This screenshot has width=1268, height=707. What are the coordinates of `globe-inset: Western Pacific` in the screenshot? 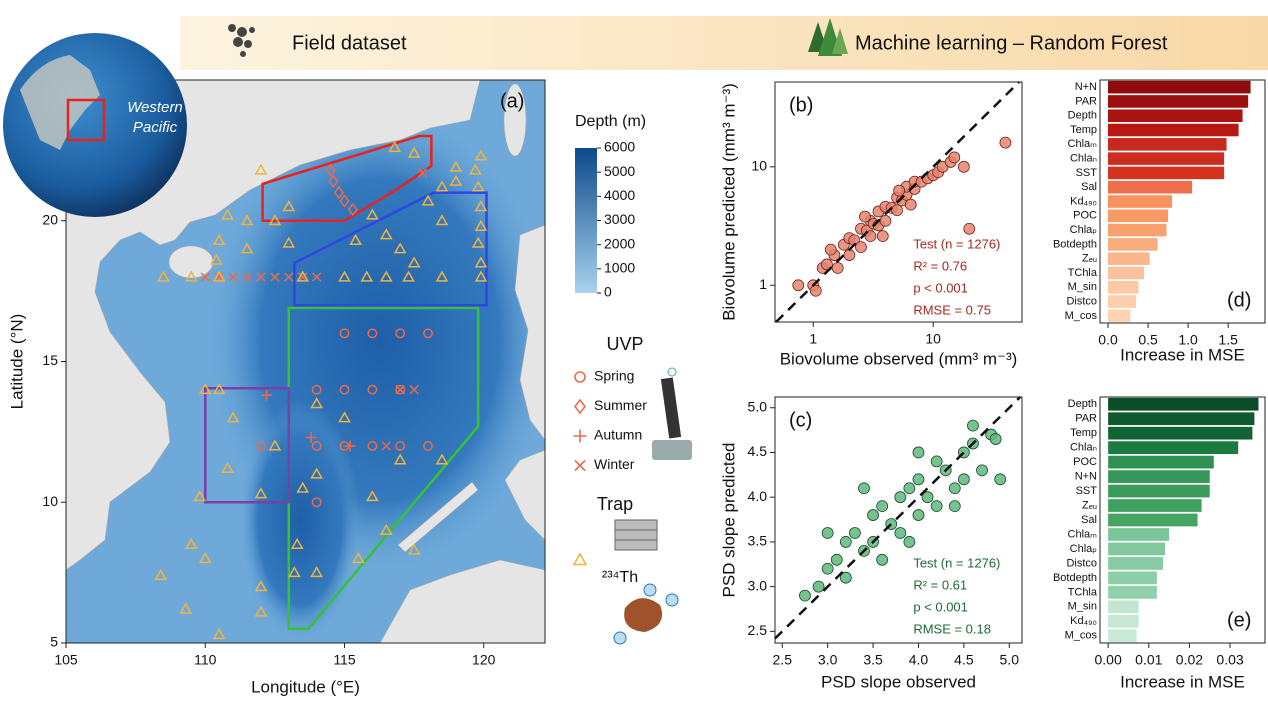 It's located at (95, 125).